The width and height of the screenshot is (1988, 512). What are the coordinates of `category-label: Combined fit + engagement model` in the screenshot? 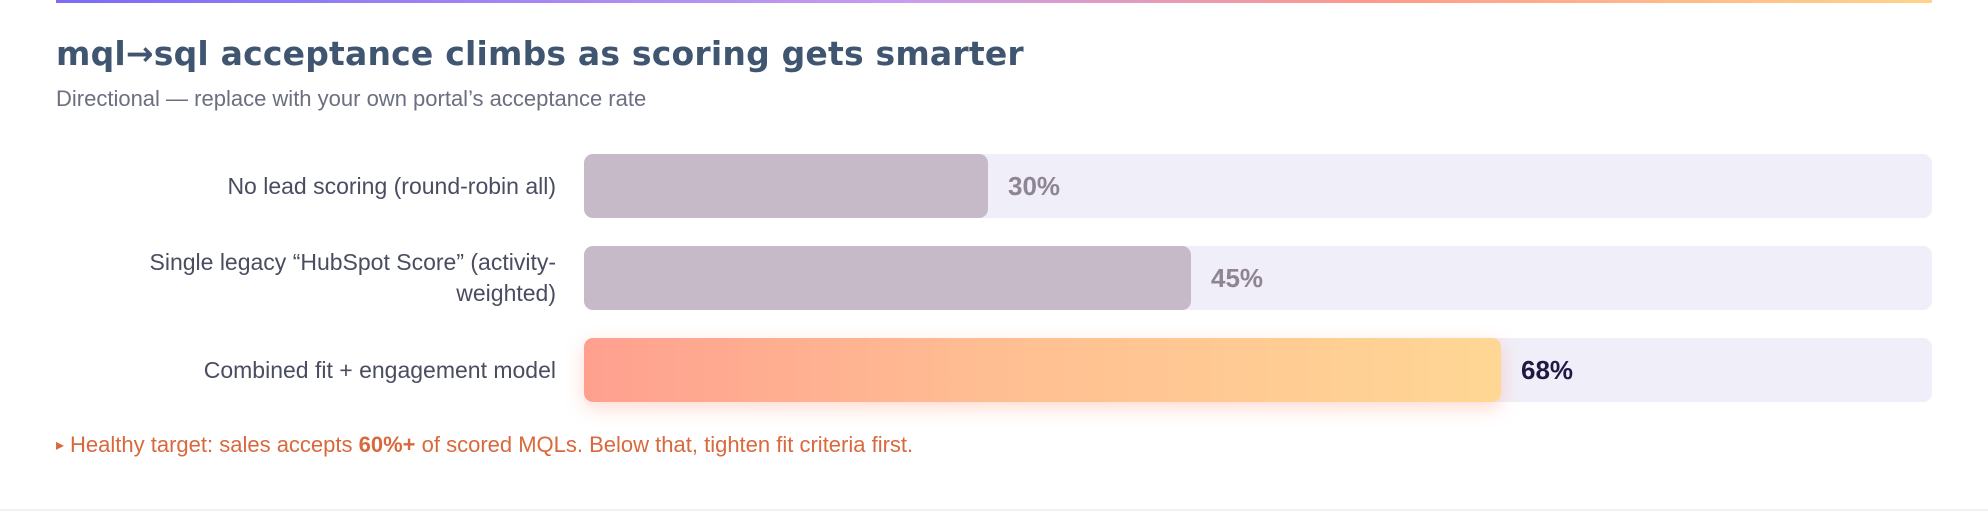 It's located at (379, 369).